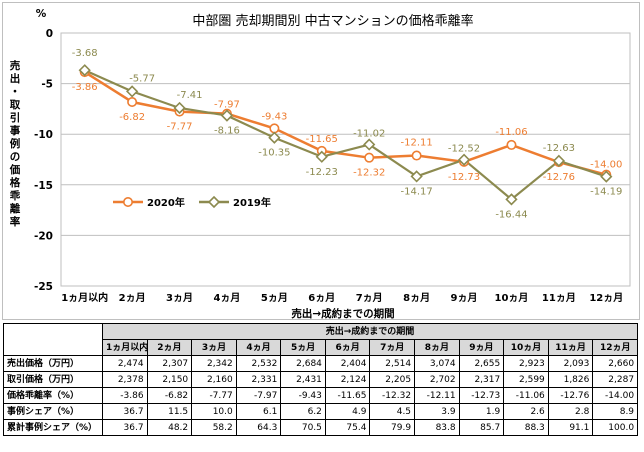 The image size is (644, 452). I want to click on table-cell: 2,378, so click(125, 379).